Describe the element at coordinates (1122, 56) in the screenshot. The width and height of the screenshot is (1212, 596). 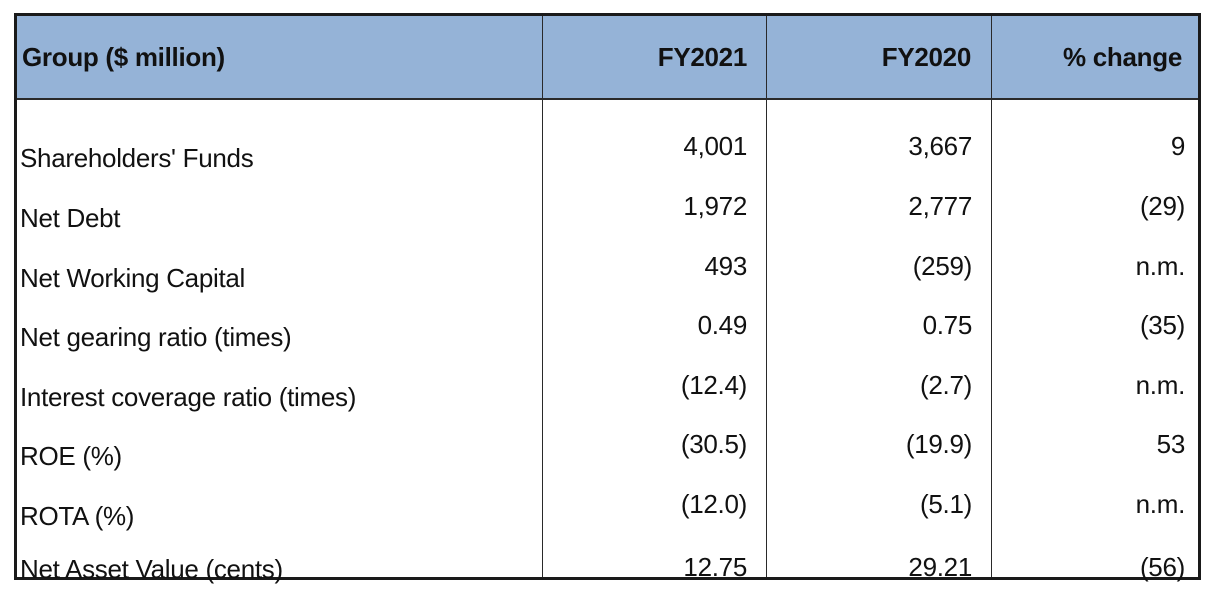
I see `header-percent-change: % change` at that location.